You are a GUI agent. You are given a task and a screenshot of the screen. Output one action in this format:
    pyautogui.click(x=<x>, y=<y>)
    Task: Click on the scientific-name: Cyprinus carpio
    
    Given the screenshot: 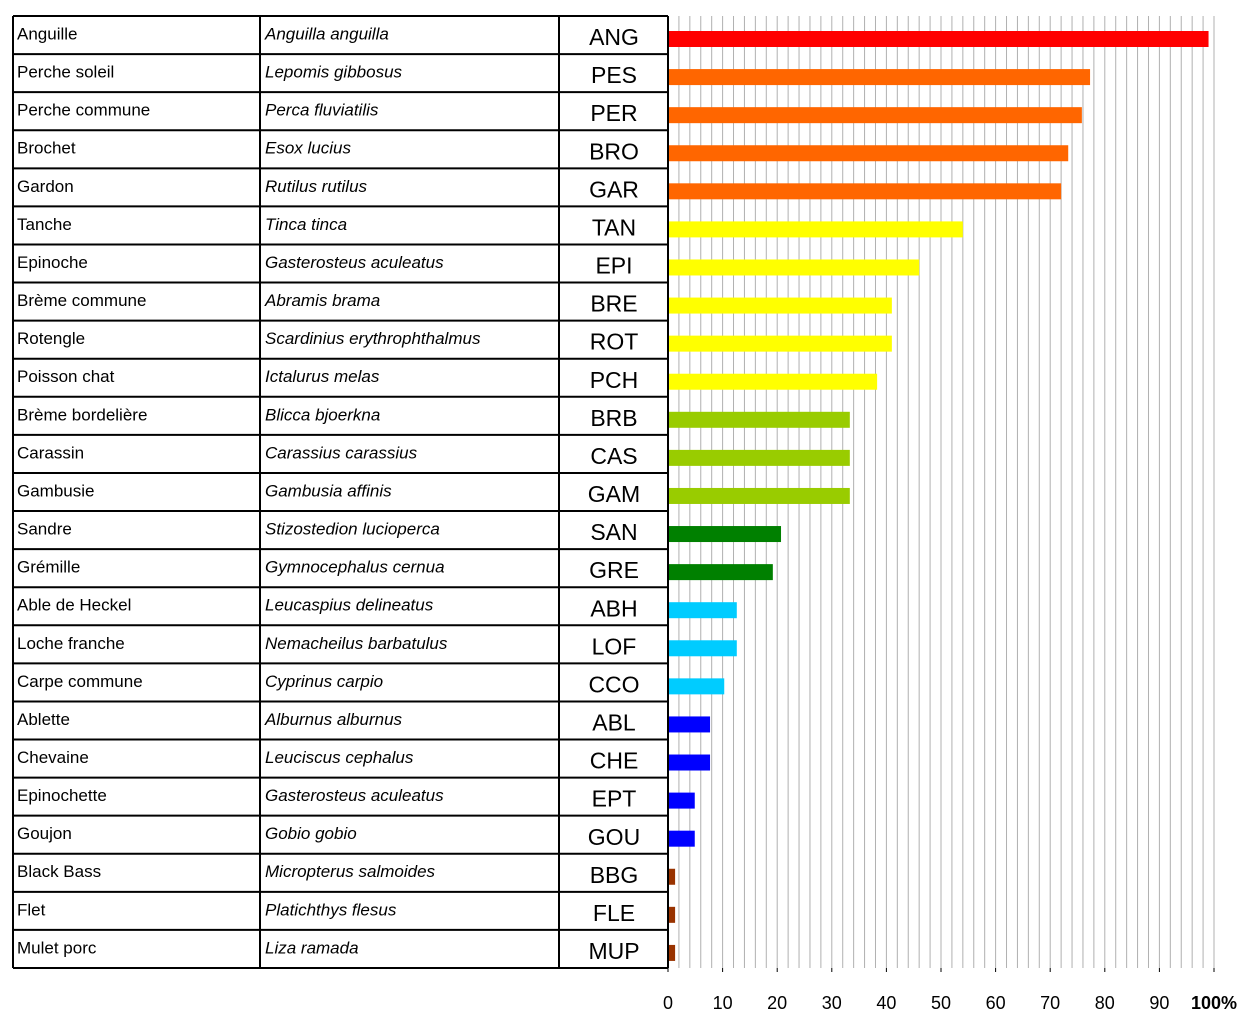 What is the action you would take?
    pyautogui.click(x=324, y=681)
    